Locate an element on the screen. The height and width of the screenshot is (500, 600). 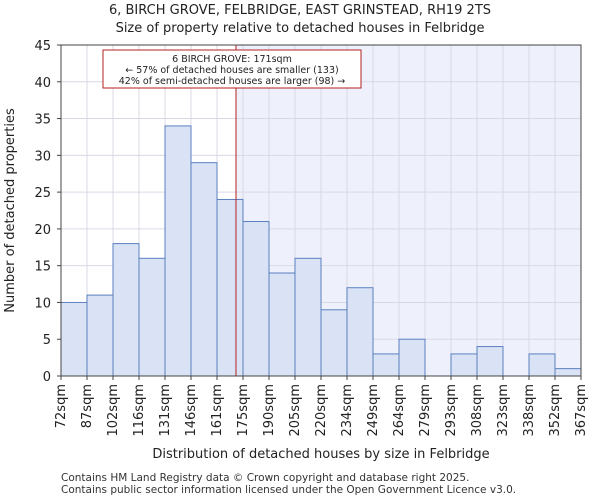
x-tick-label: 352sqm is located at coordinates (555, 410).